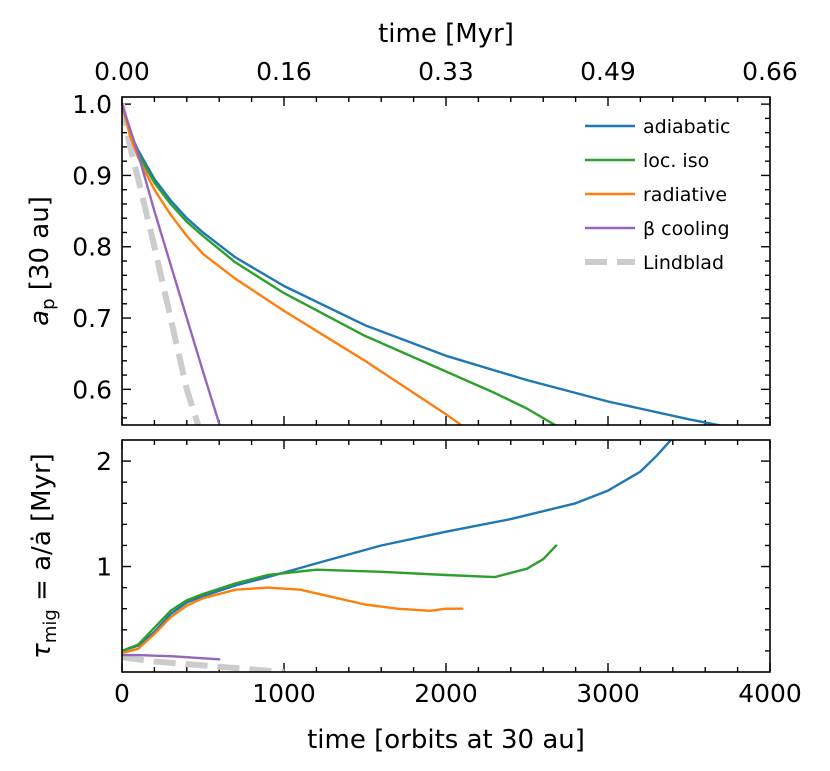 Image resolution: width=830 pixels, height=771 pixels. I want to click on top-x-tick-label: 0.00, so click(122, 71).